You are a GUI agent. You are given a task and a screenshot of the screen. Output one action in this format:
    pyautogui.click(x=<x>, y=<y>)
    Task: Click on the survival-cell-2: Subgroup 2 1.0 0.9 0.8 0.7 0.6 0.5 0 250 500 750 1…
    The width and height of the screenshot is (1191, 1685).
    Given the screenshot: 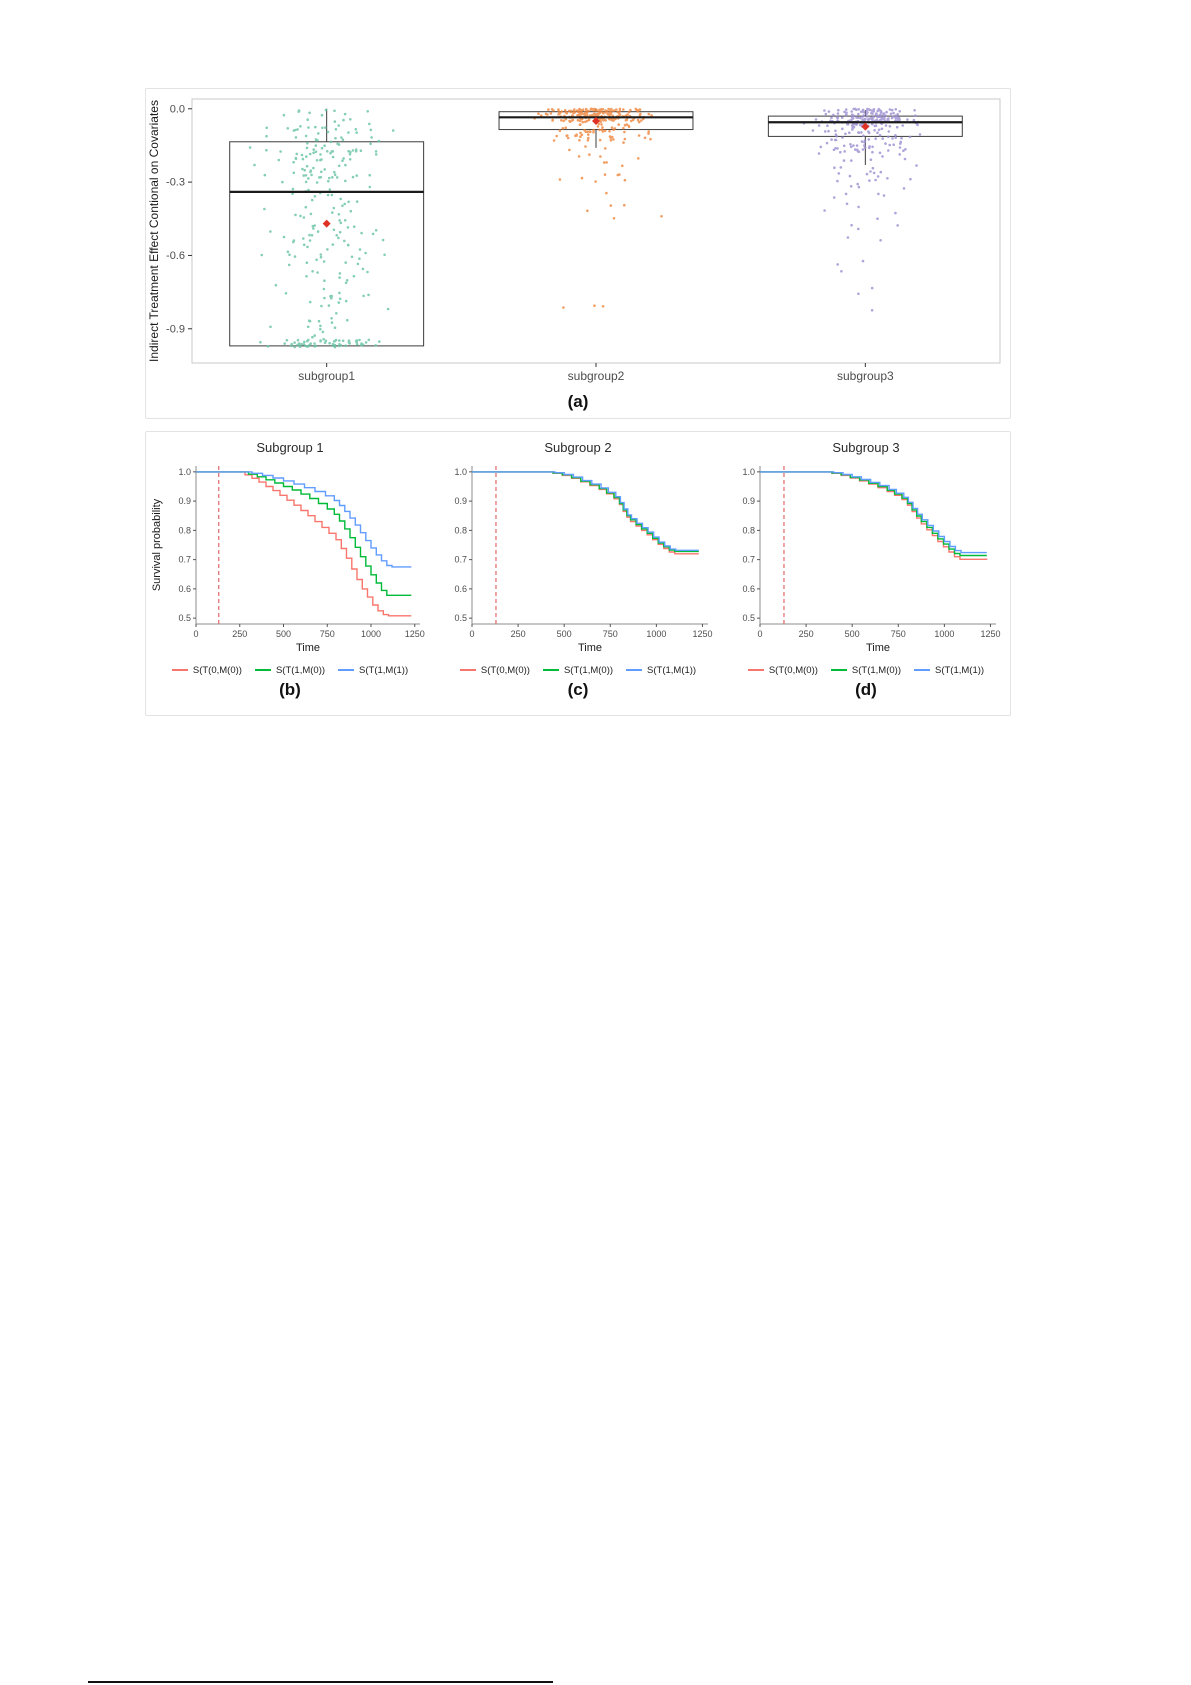 What is the action you would take?
    pyautogui.click(x=578, y=573)
    